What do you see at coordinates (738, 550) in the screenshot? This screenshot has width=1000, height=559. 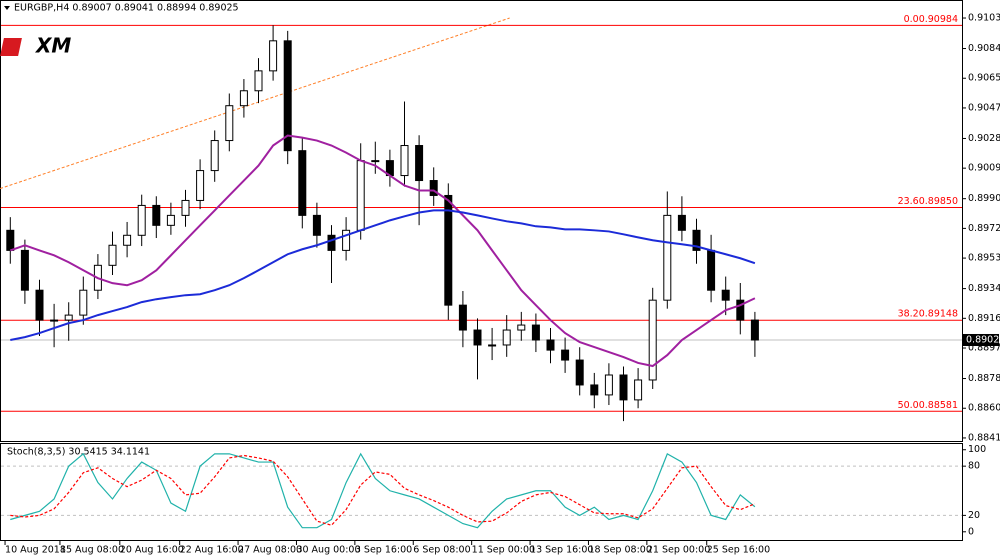 I see `x-tick-label: 25 Sep 16:00` at bounding box center [738, 550].